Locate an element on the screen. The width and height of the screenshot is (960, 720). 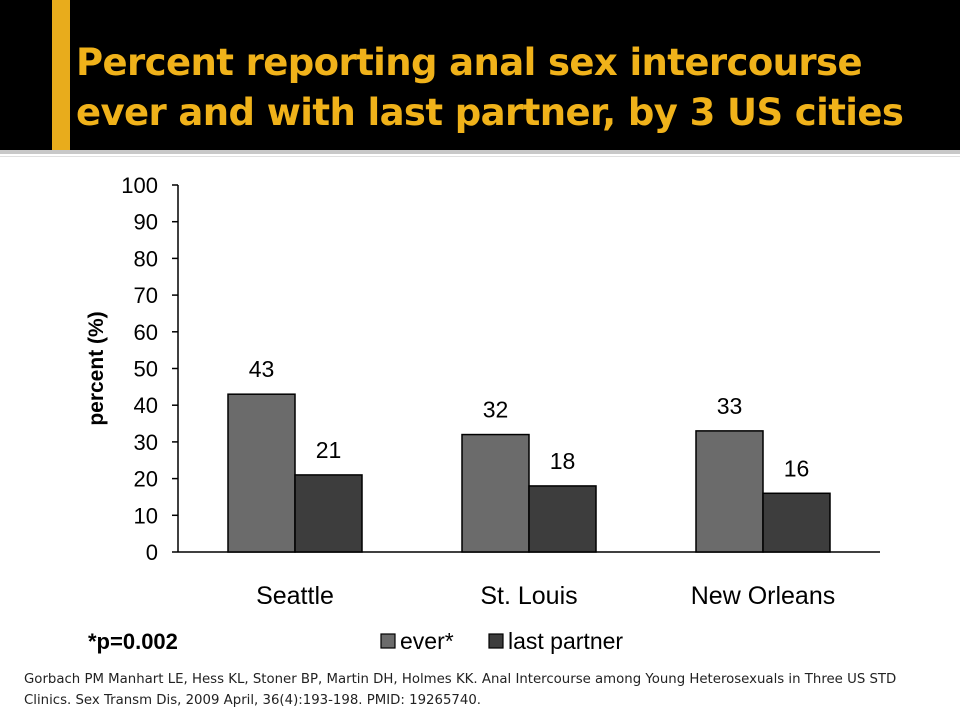
legend-label: ever* is located at coordinates (427, 641).